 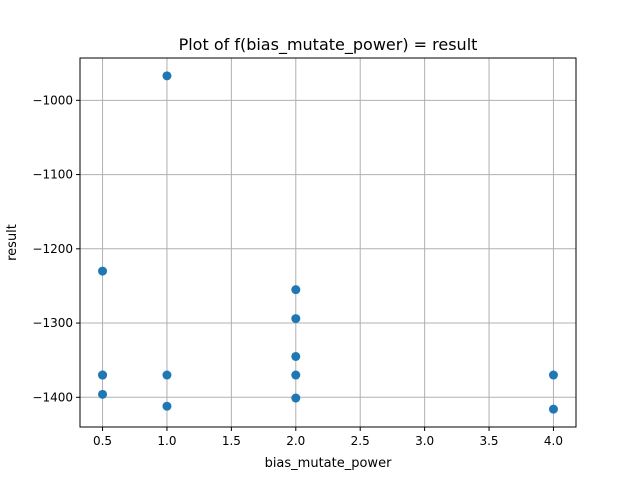 I want to click on y-tick-label: −1300, so click(x=52, y=323).